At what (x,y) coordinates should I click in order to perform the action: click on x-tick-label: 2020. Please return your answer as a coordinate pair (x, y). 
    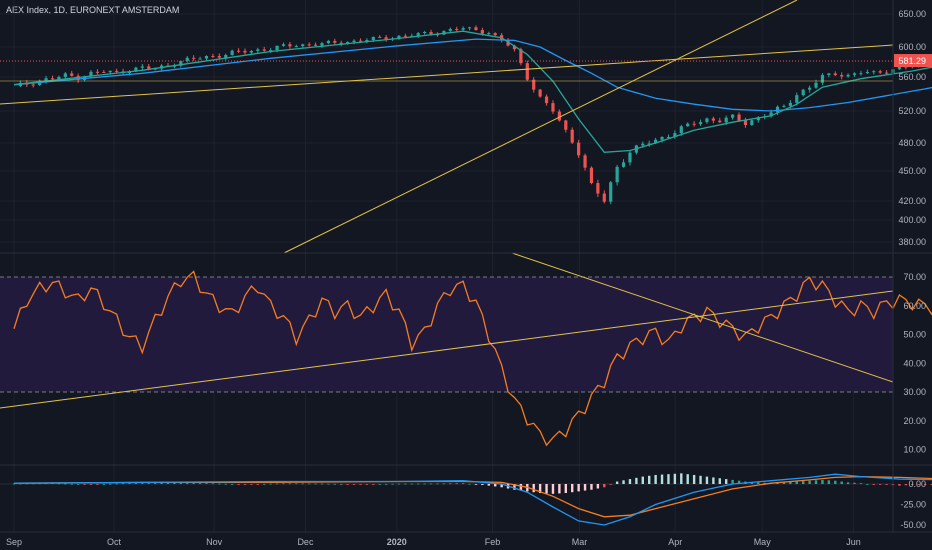
    Looking at the image, I should click on (397, 542).